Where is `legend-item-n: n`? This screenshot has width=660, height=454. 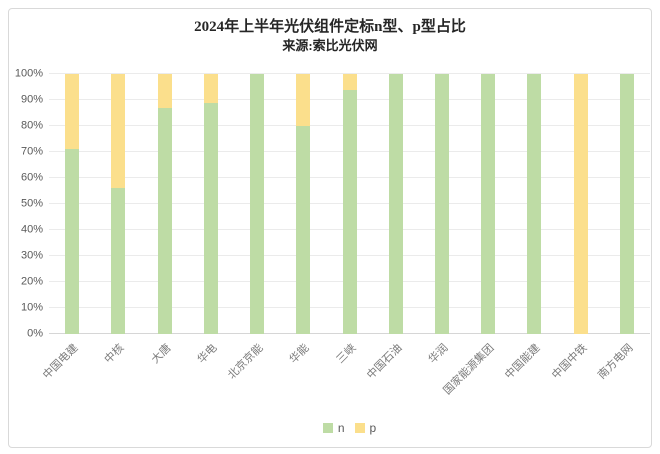 legend-item-n: n is located at coordinates (333, 428).